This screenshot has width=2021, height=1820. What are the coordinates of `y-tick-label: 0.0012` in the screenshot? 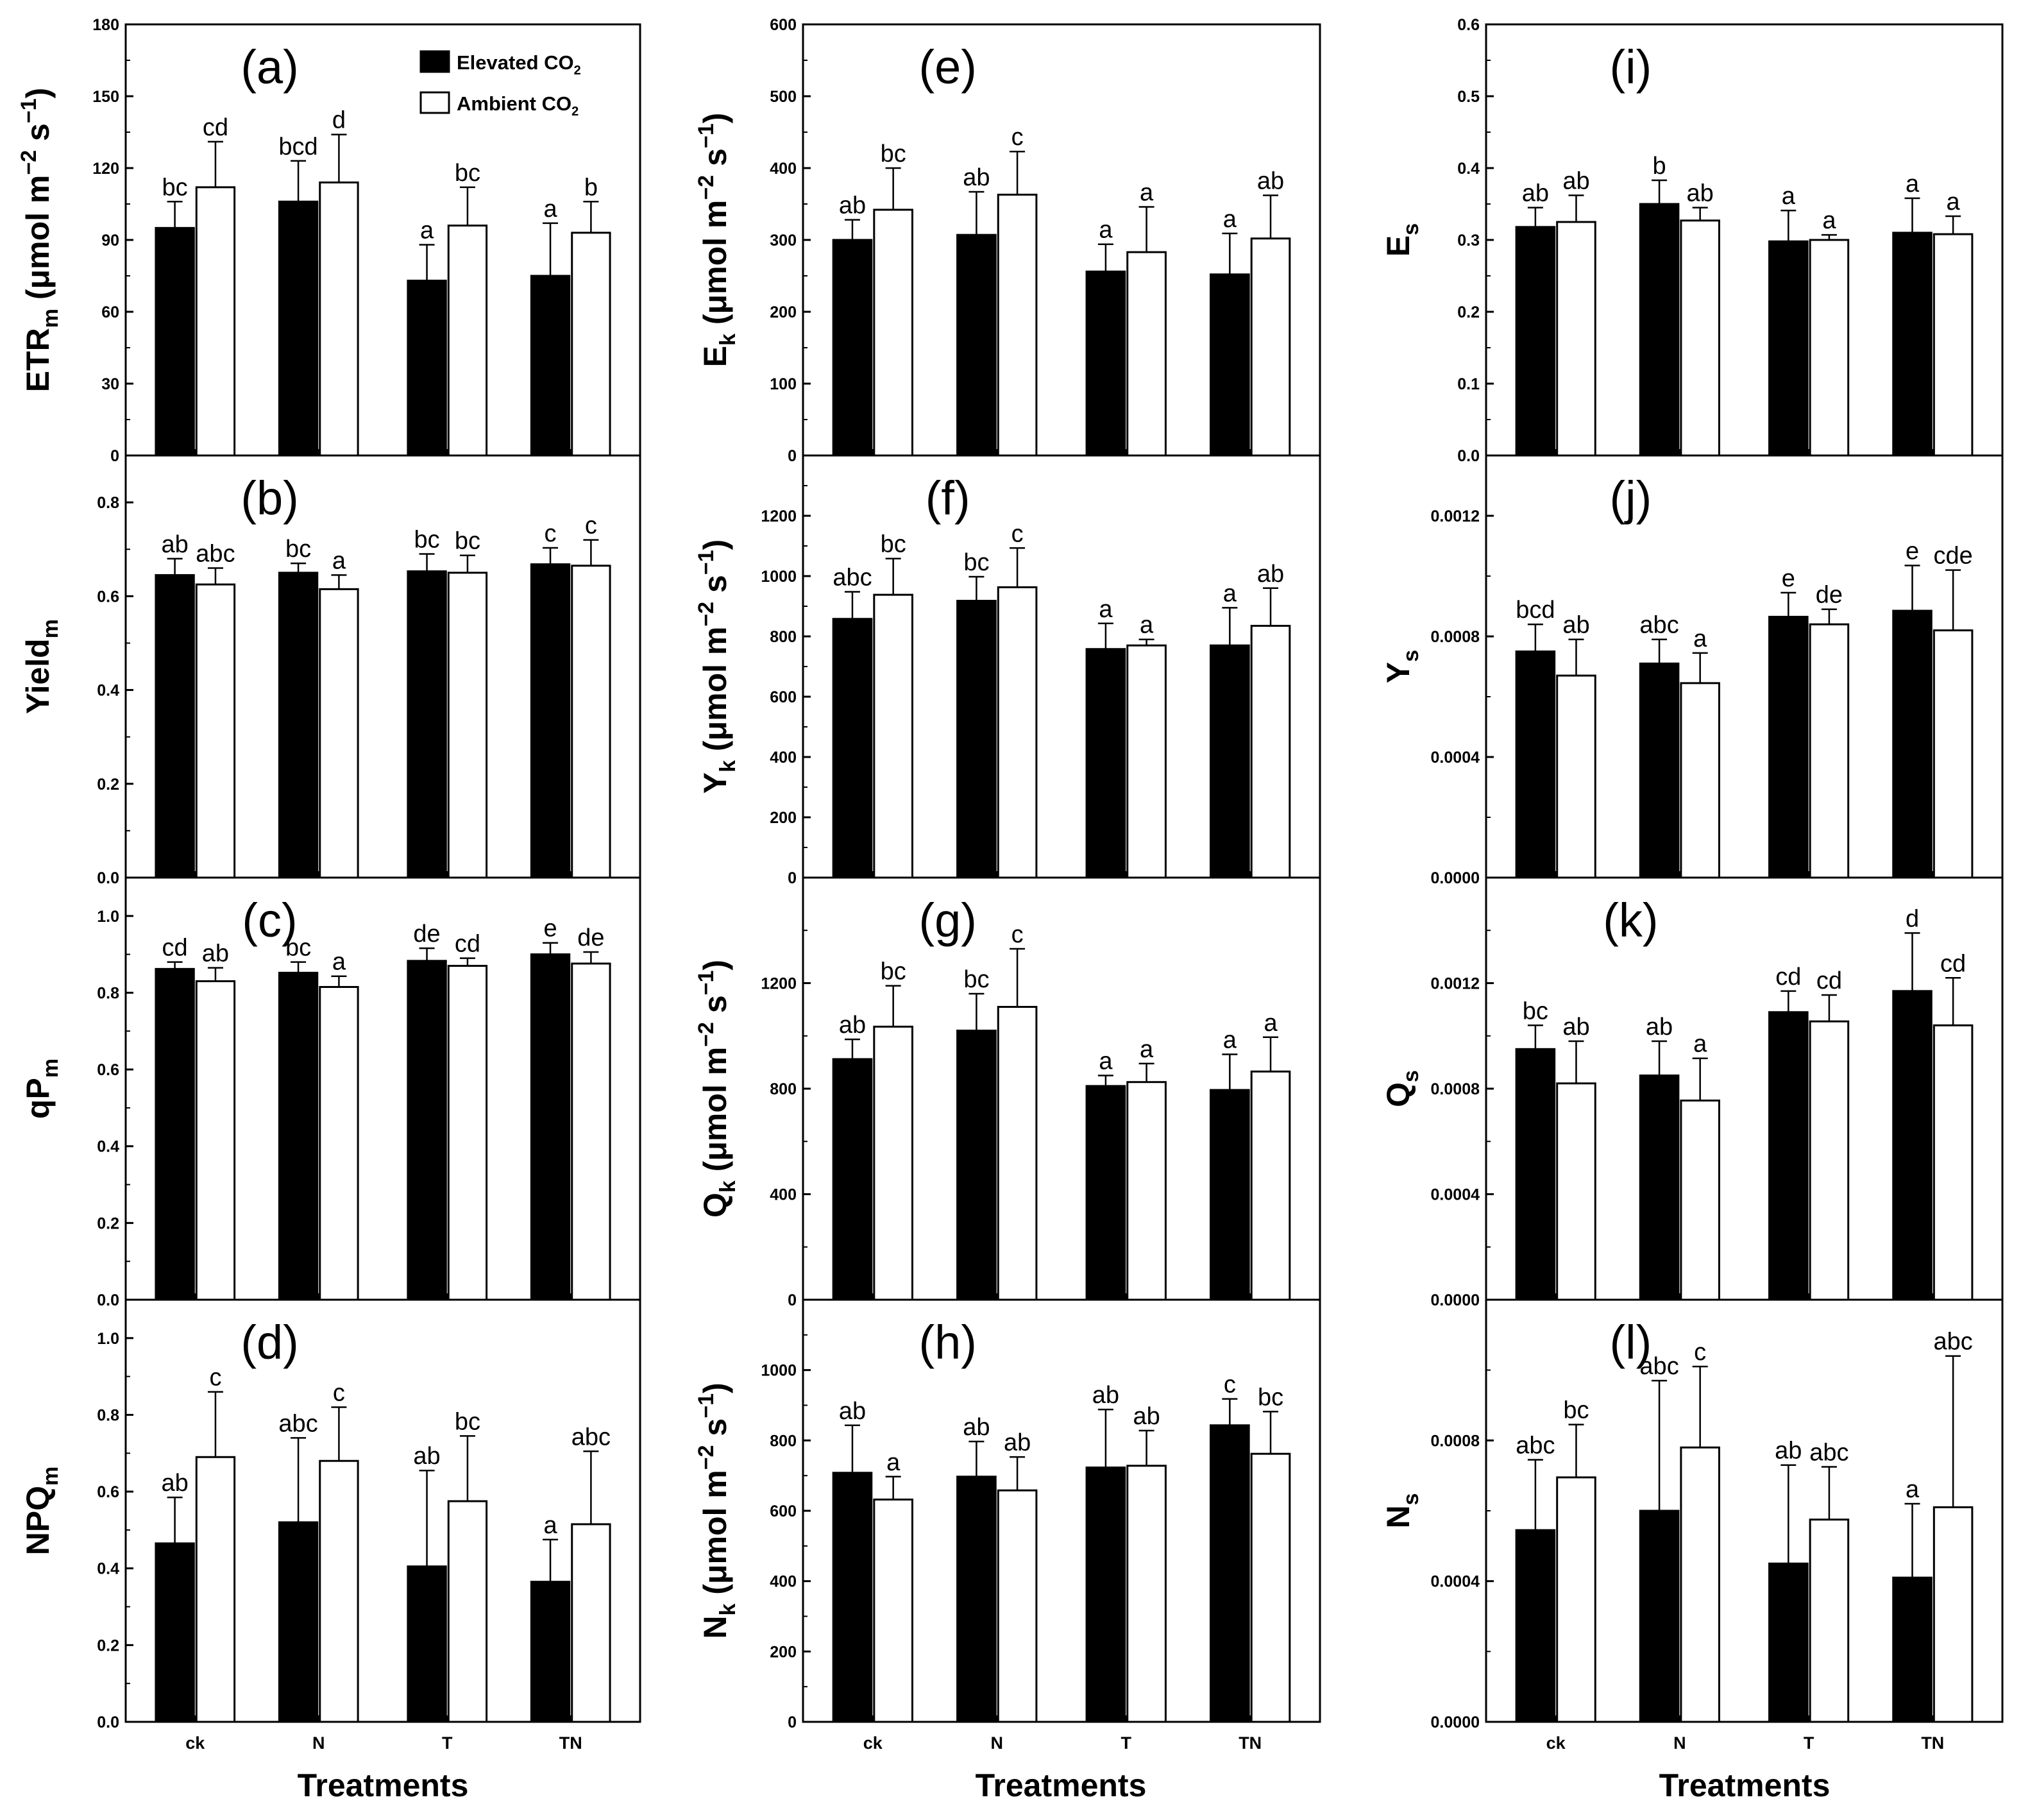 It's located at (1455, 984).